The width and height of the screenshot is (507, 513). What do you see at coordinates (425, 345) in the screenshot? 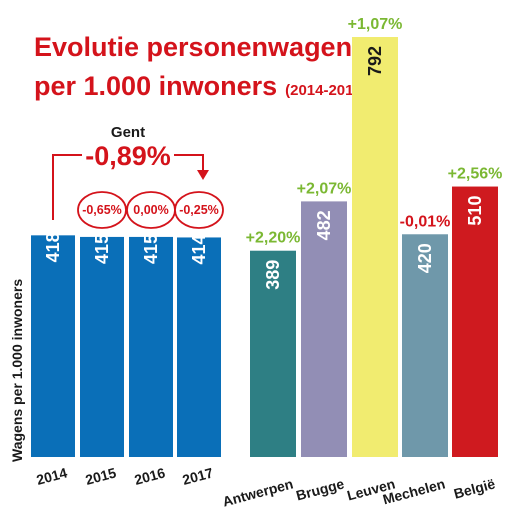
I see `bar-mechelen` at bounding box center [425, 345].